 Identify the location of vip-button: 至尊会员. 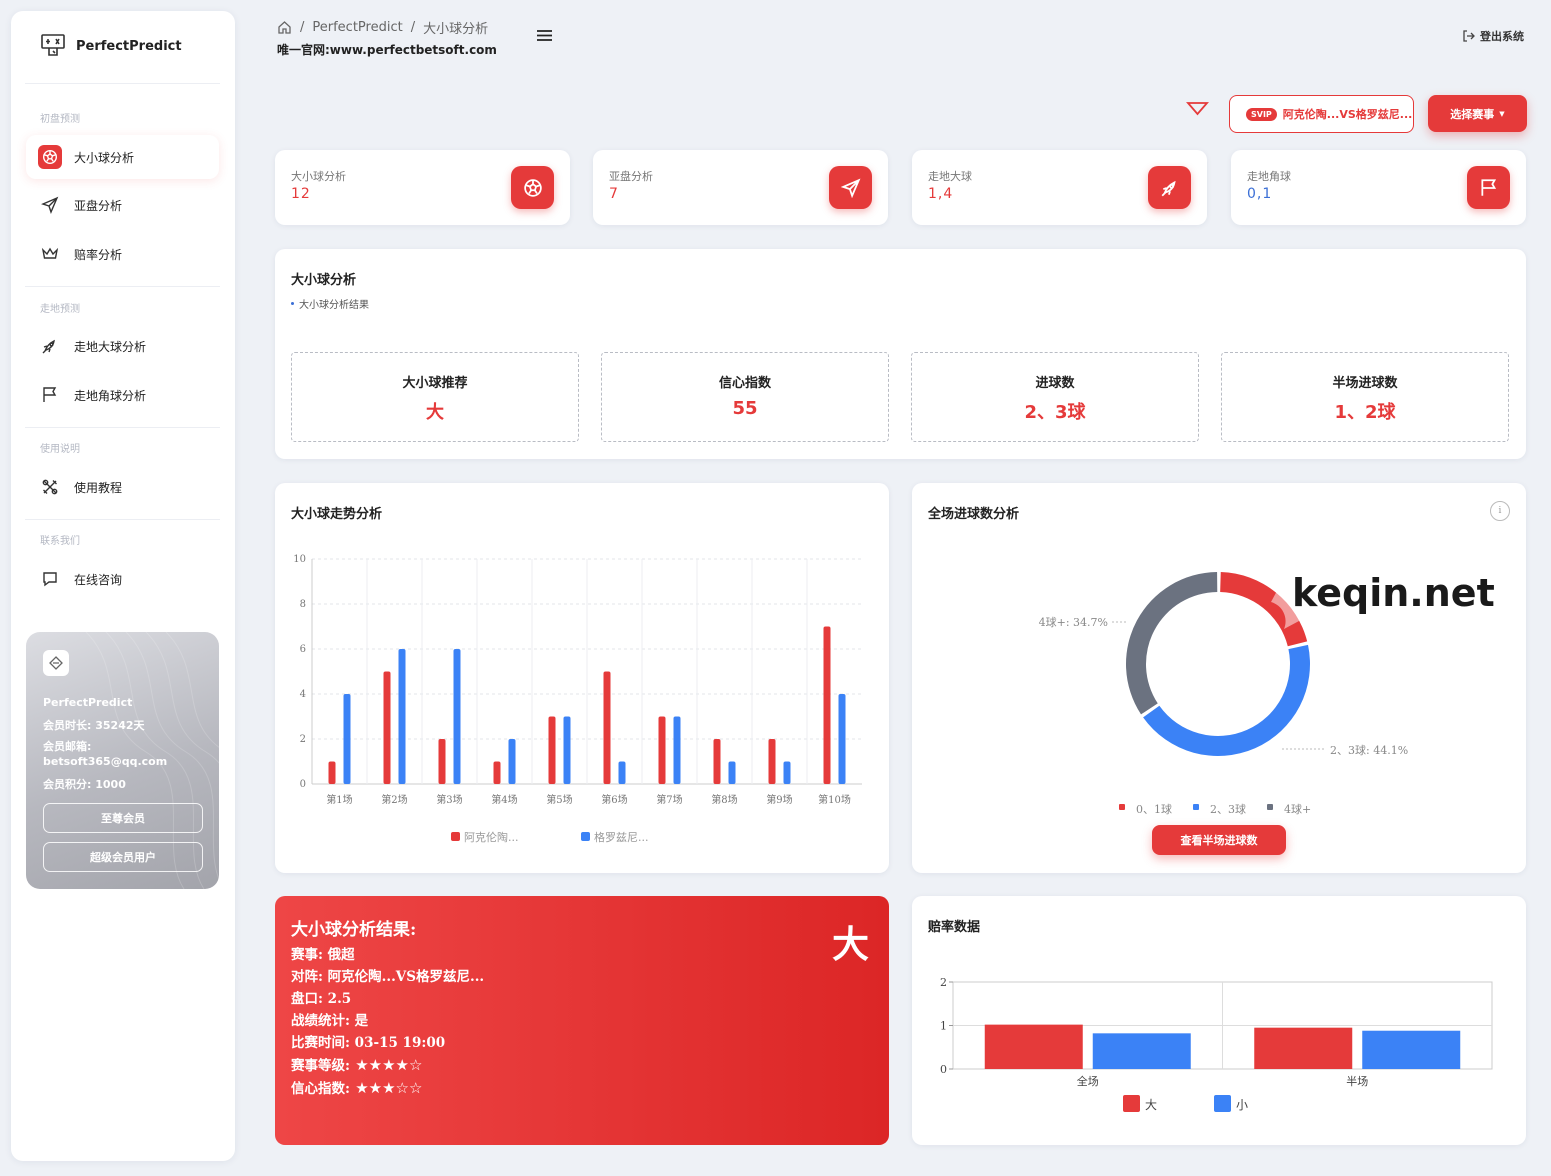
(123, 818).